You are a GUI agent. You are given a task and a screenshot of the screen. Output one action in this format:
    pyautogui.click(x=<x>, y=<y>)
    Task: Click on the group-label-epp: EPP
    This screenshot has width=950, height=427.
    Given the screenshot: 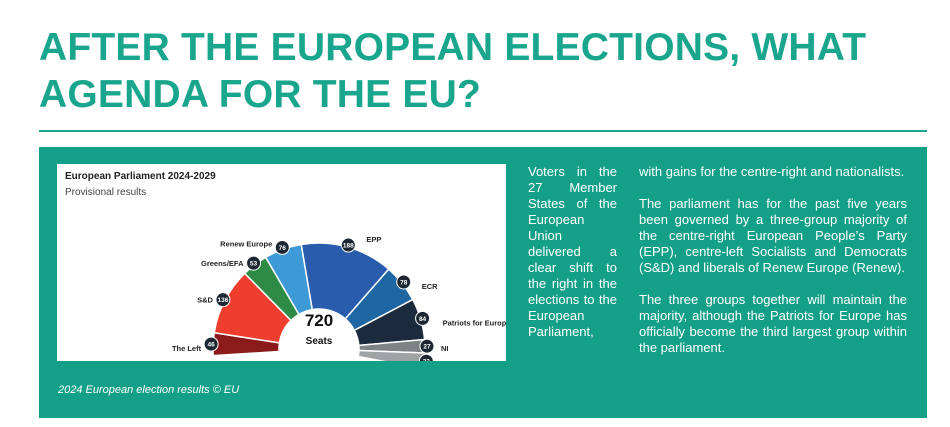 What is the action you would take?
    pyautogui.click(x=373, y=239)
    